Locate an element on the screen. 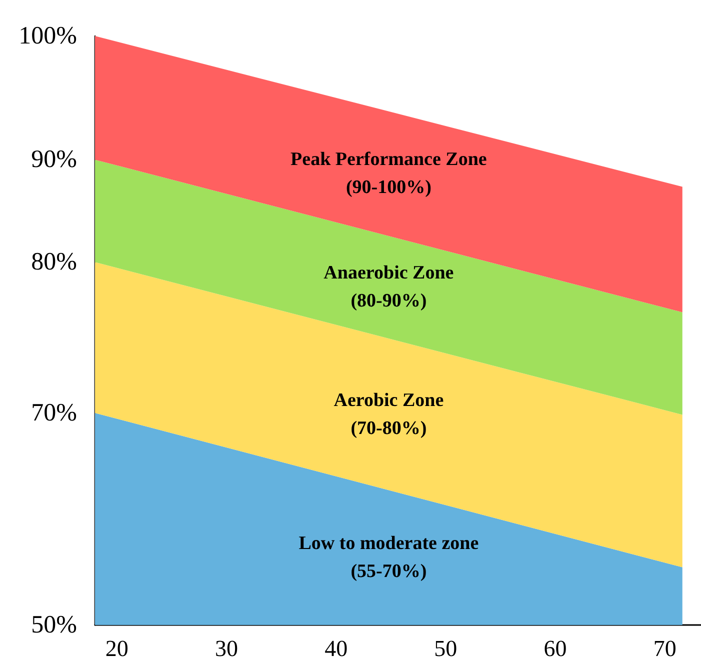 This screenshot has height=666, width=701. x-tick-label: 20 is located at coordinates (116, 648).